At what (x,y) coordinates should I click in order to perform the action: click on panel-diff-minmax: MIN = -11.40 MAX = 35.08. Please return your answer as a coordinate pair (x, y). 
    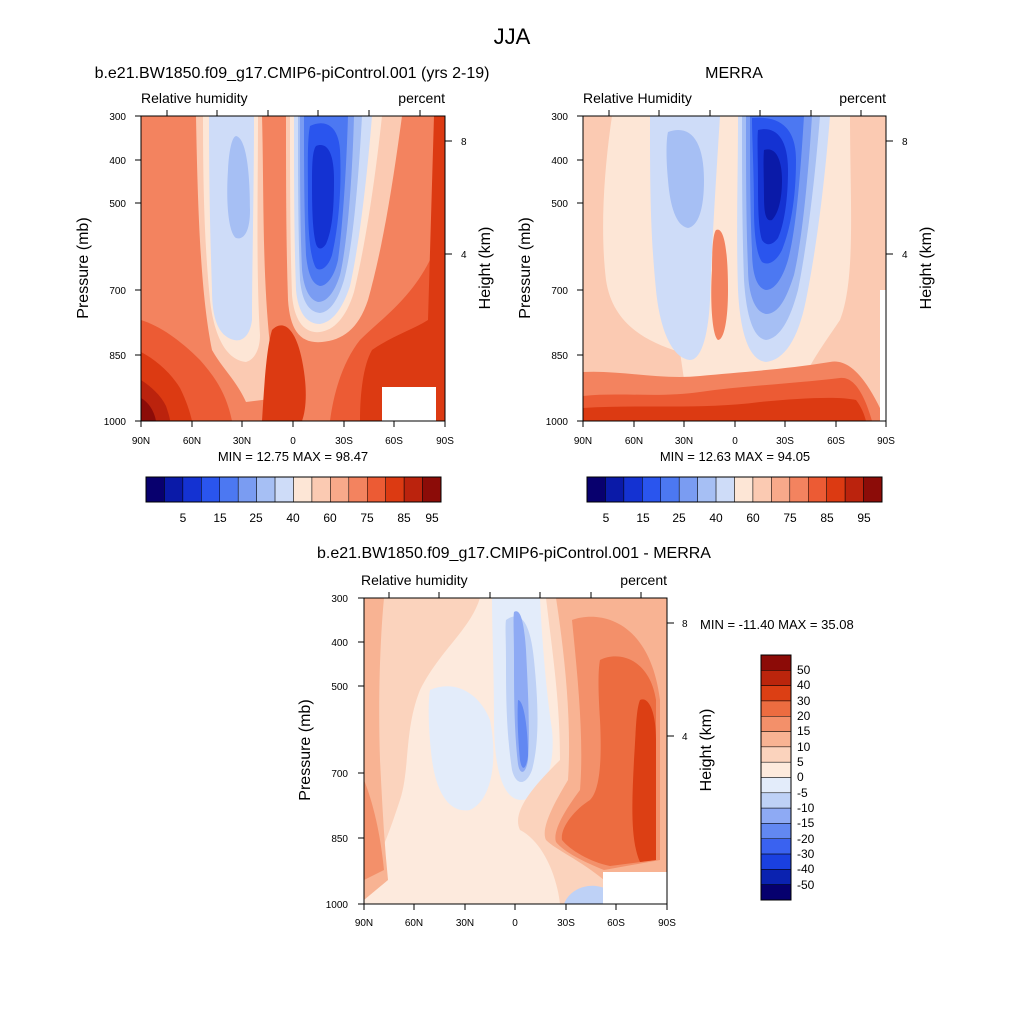
    Looking at the image, I should click on (777, 624).